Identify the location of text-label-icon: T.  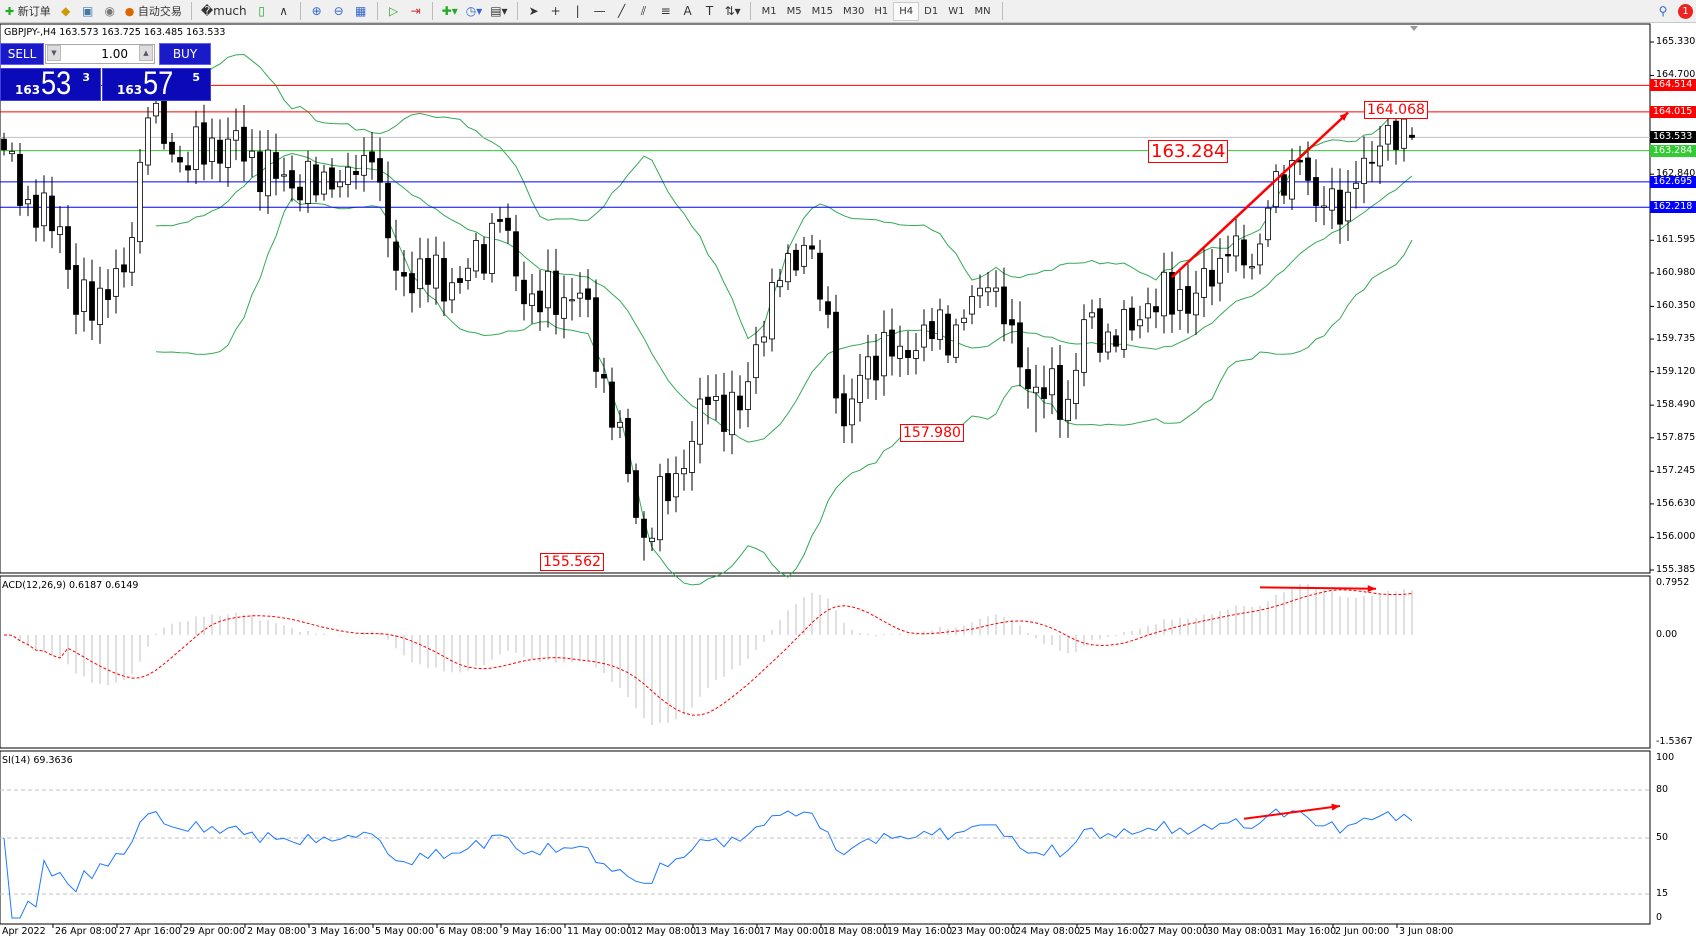
(709, 11).